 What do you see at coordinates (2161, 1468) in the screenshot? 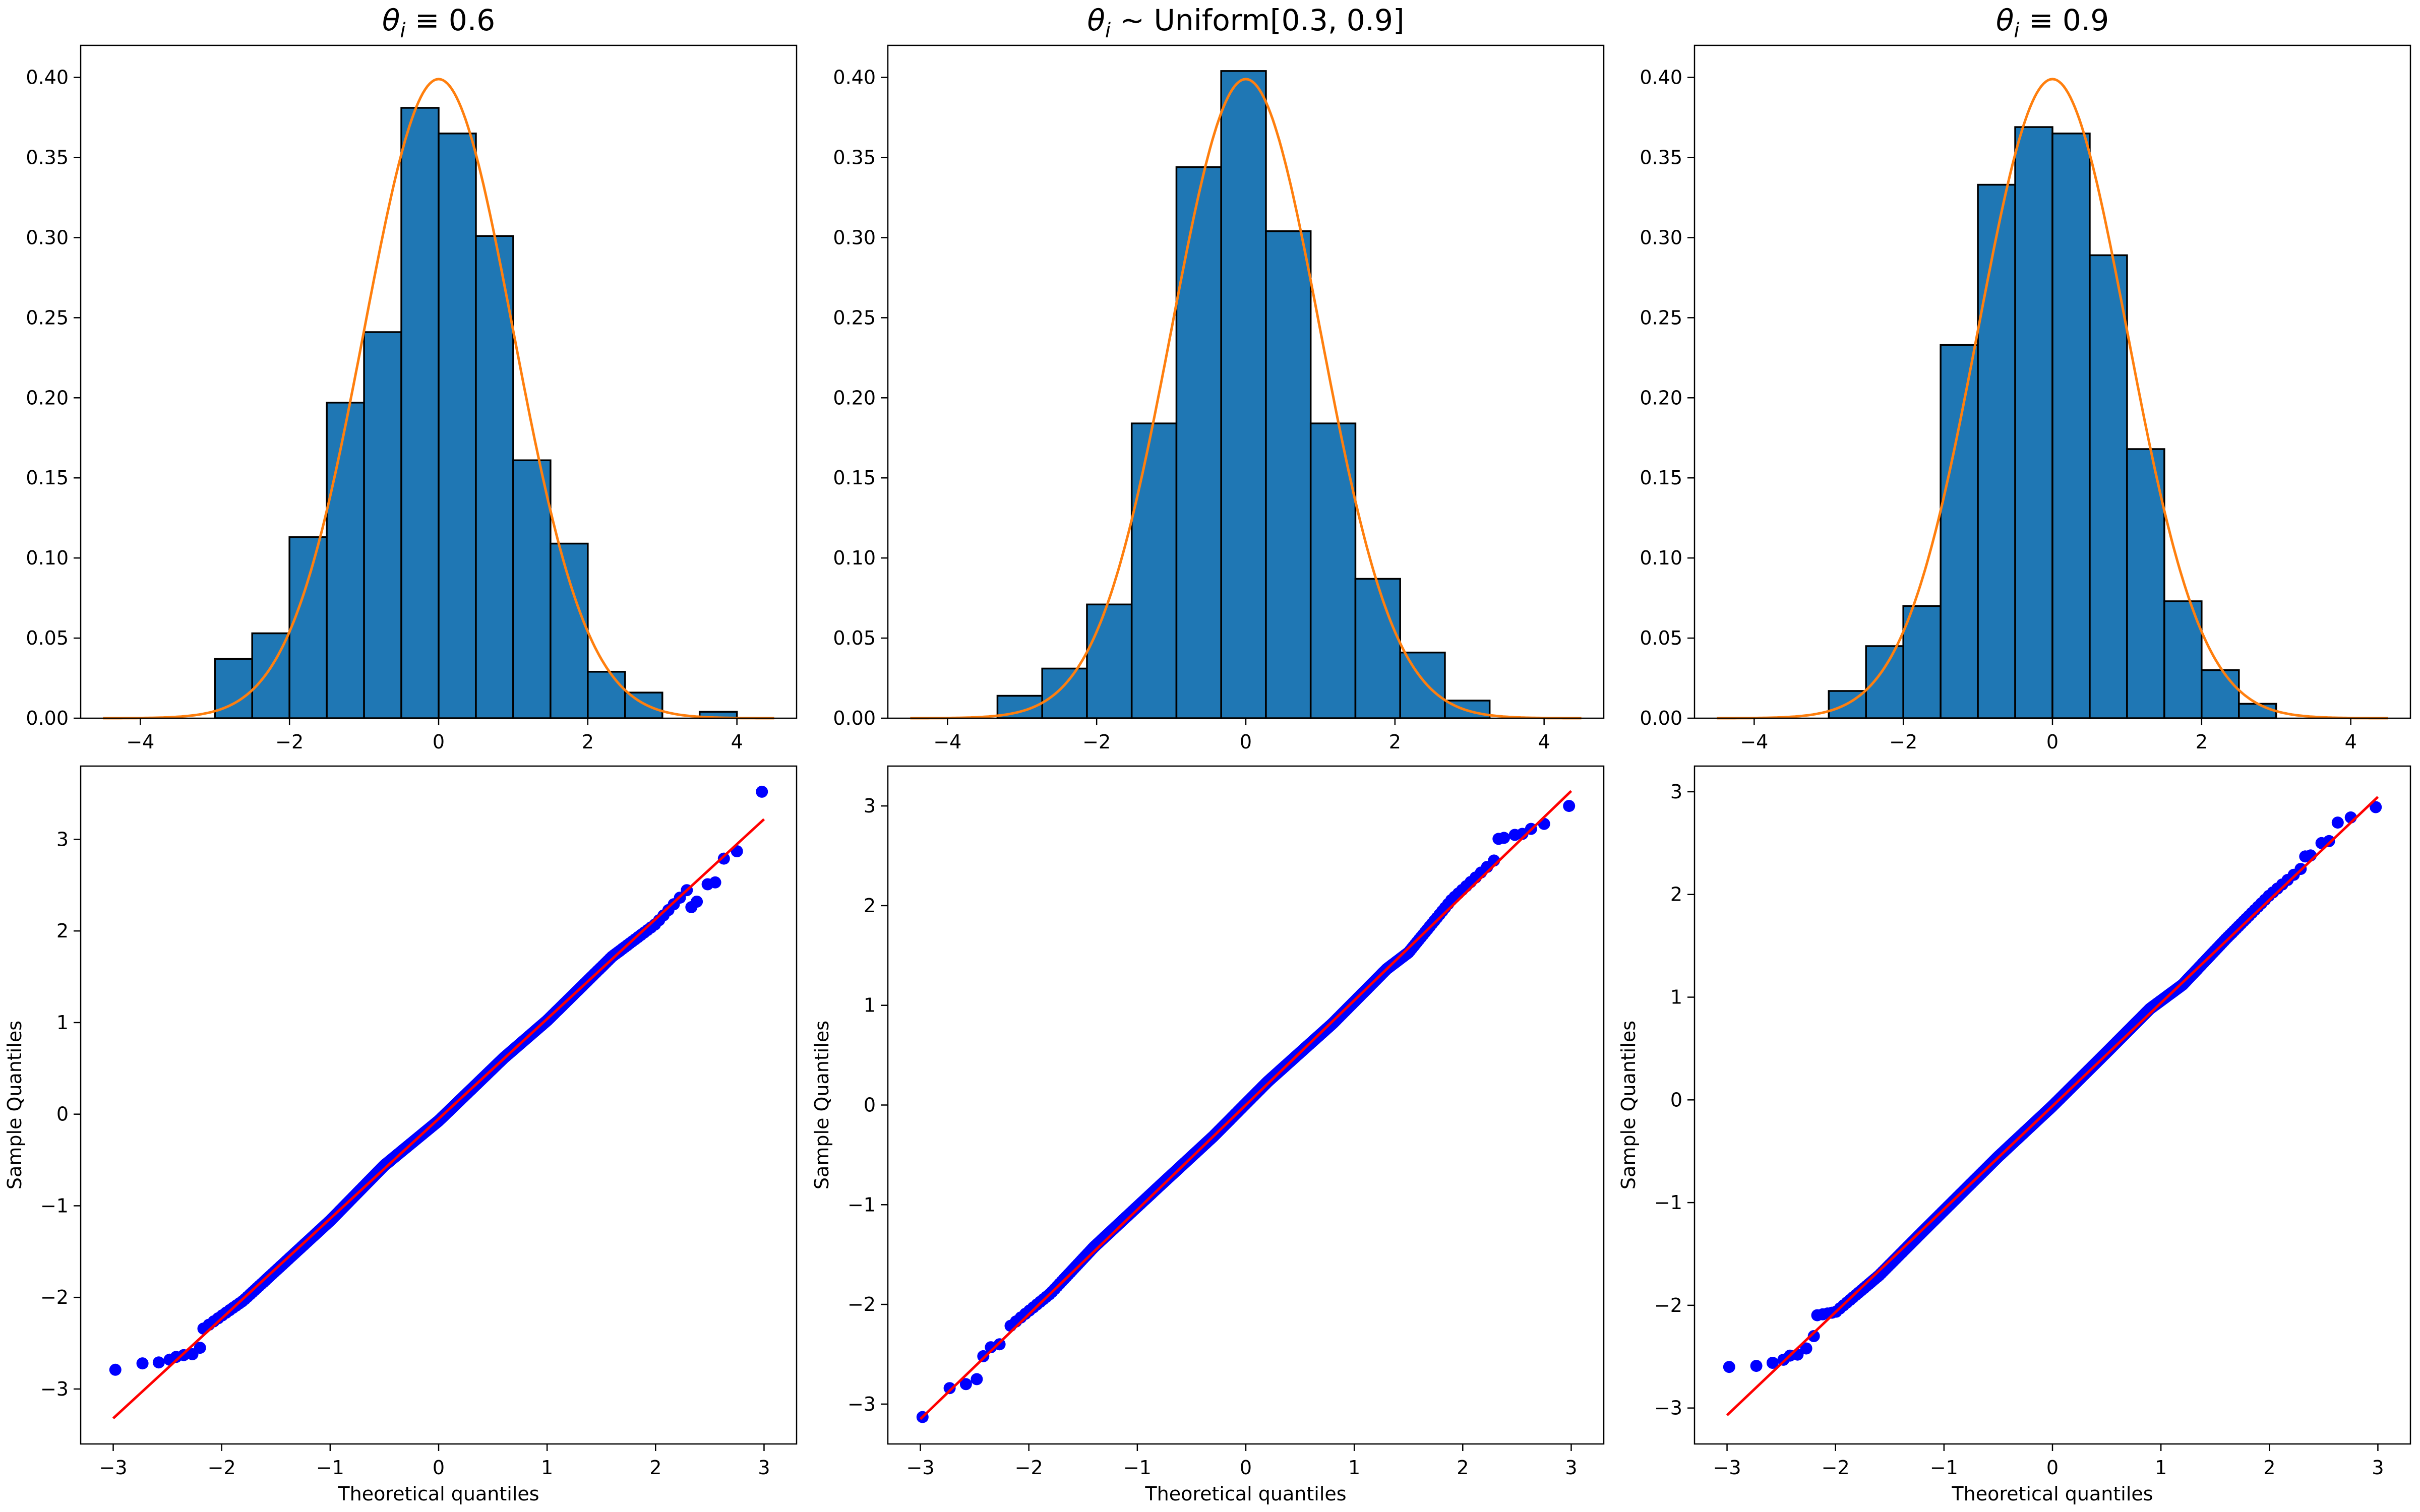
I see `x-tick-label: 1` at bounding box center [2161, 1468].